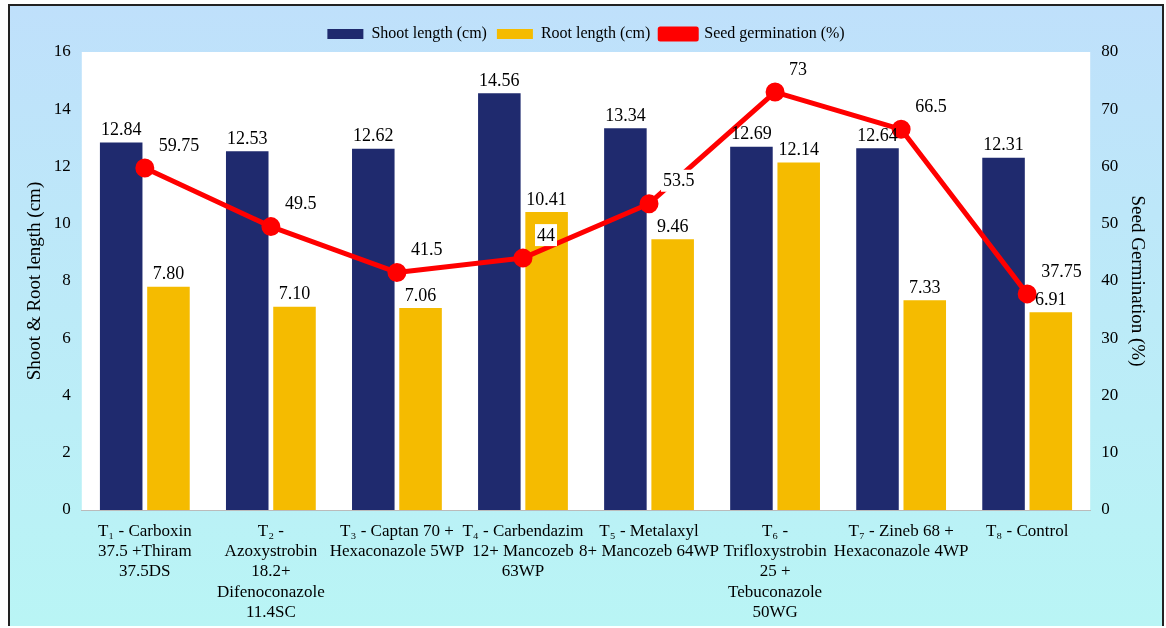 The width and height of the screenshot is (1166, 628). Describe the element at coordinates (545, 234) in the screenshot. I see `data-label: 44` at that location.